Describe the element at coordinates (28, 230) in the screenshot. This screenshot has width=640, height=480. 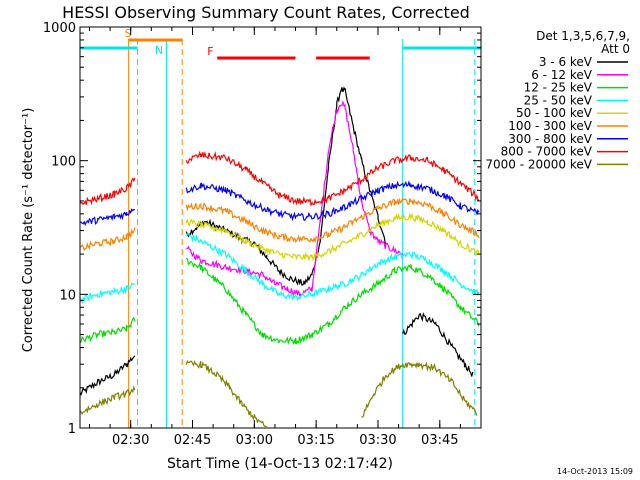
I see `y-axis-label: Corrected Count Rate (s⁻¹ detector⁻¹)` at that location.